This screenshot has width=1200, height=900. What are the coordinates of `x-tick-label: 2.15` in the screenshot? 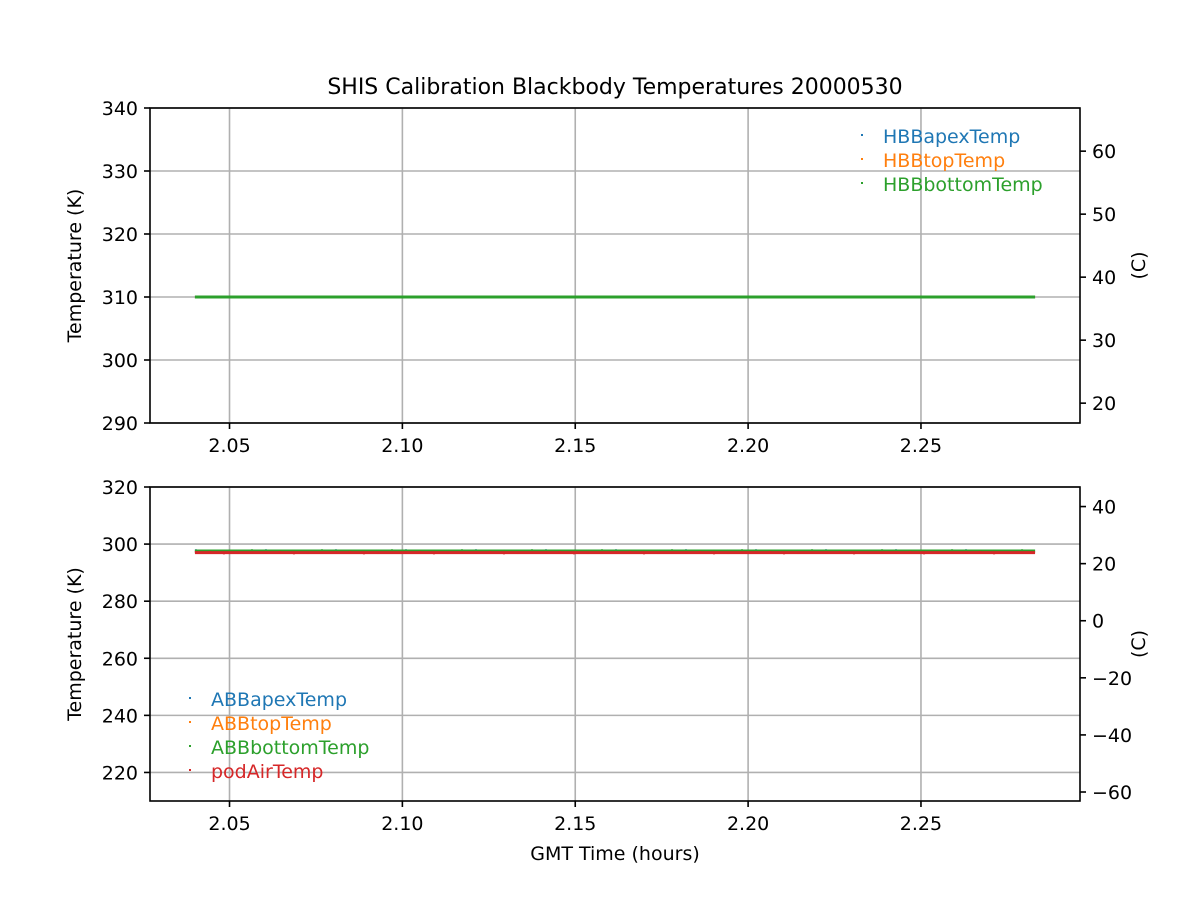 It's located at (575, 824).